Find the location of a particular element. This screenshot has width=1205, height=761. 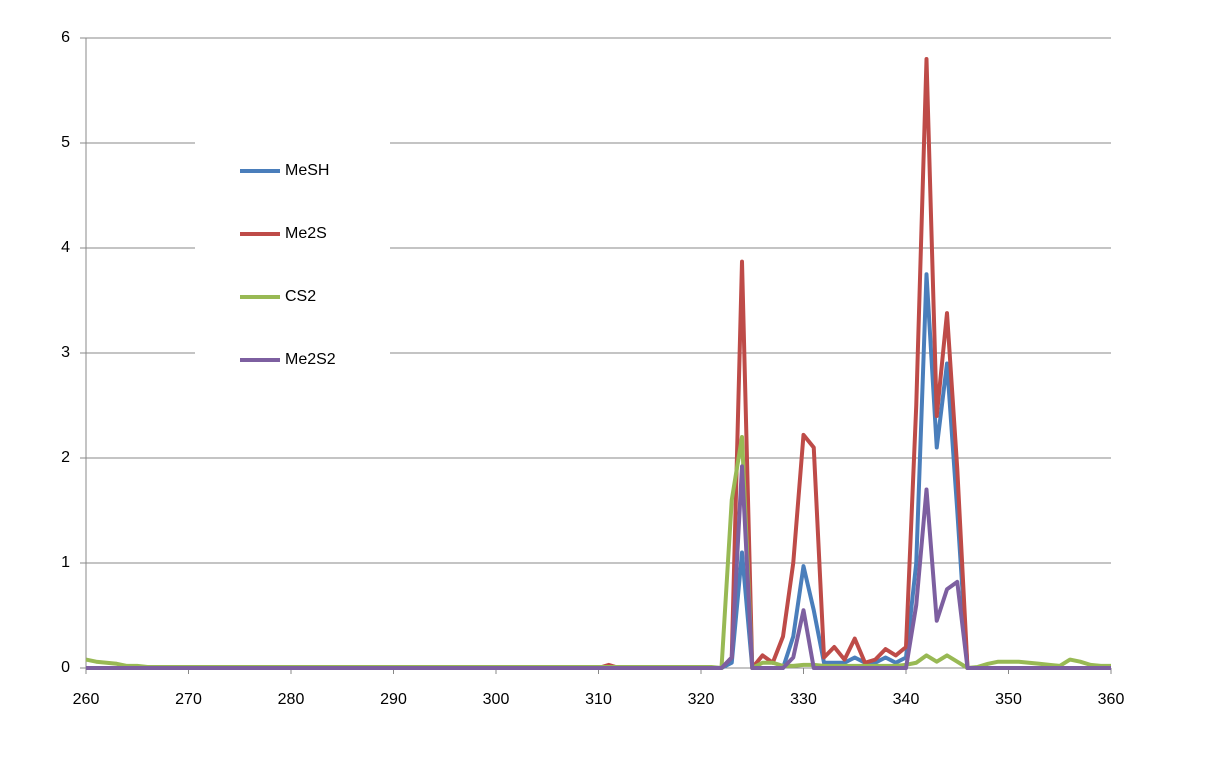

x-tick-label: 280 is located at coordinates (291, 699).